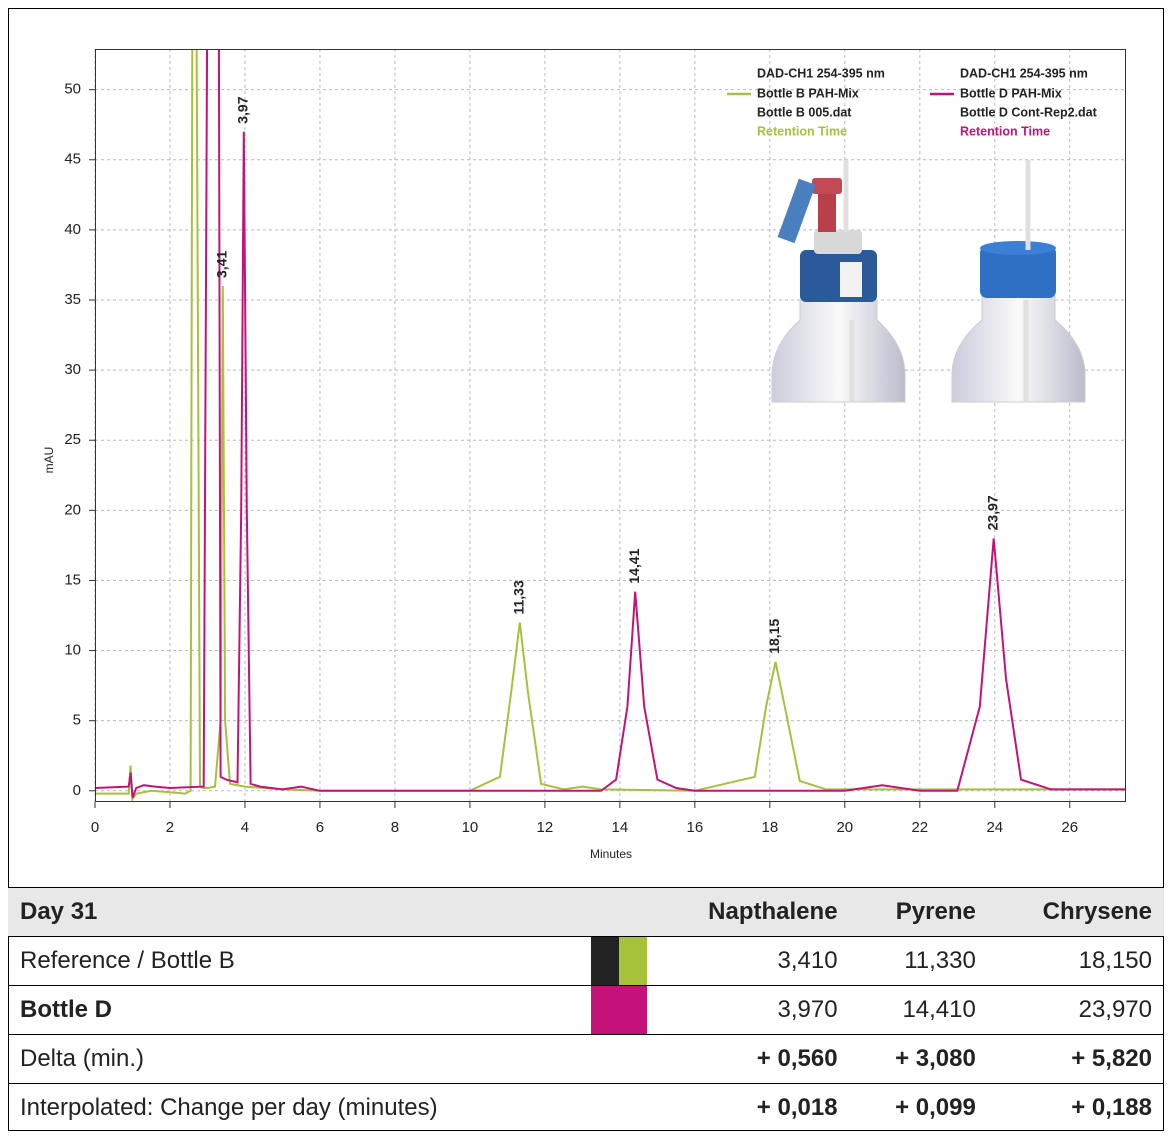  I want to click on value-cell: + 3,080, so click(918, 1059).